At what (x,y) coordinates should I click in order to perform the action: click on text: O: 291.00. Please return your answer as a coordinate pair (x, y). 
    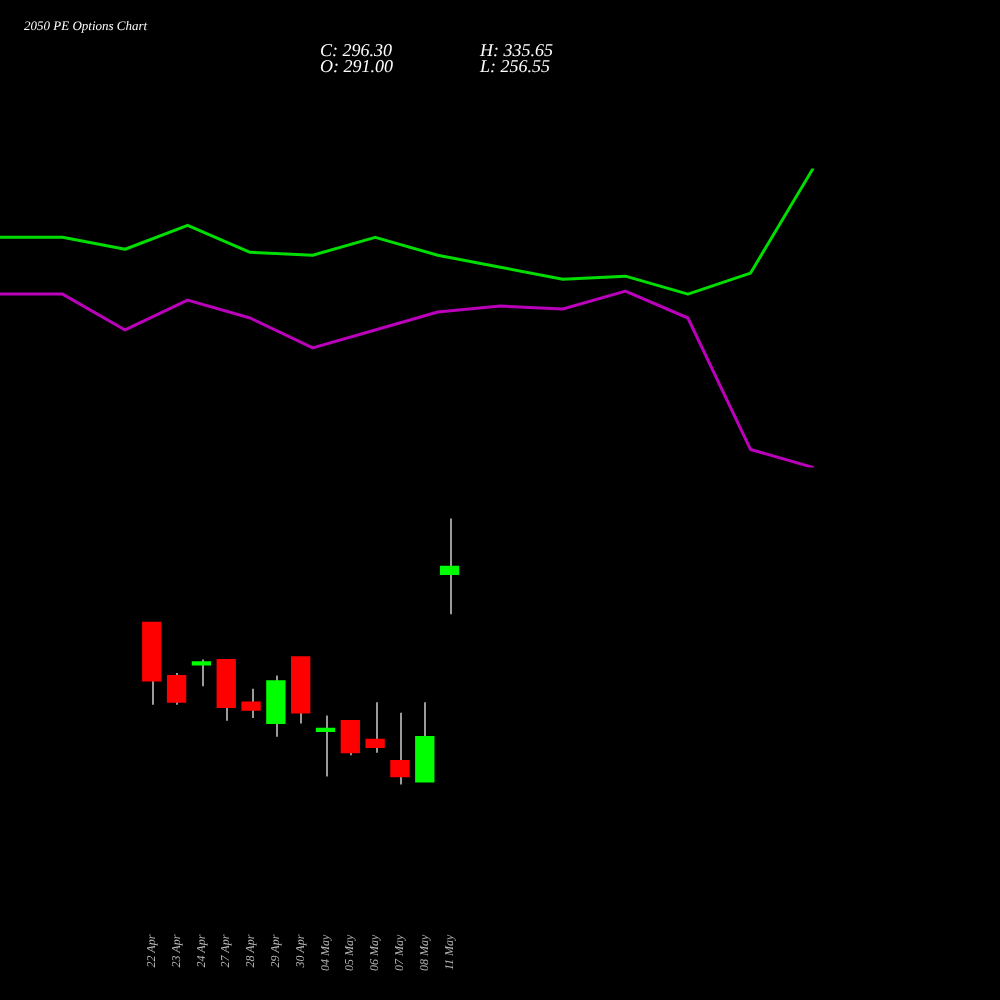
    Looking at the image, I should click on (356, 65).